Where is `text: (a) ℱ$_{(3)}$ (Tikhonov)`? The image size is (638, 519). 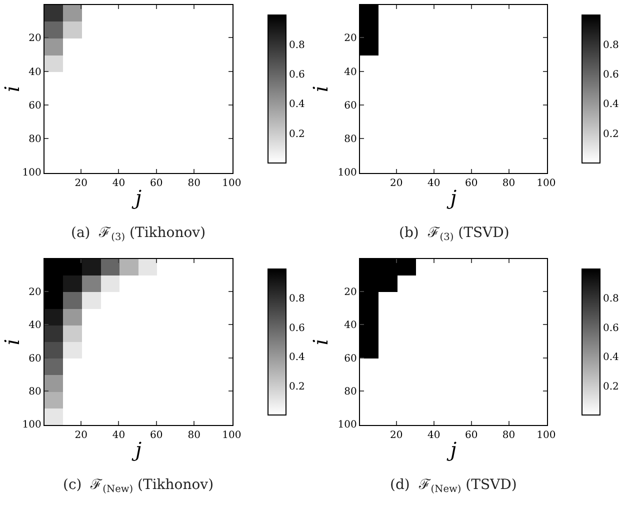
text: (a) ℱ$_{(3)}$ (Tikhonov) is located at coordinates (138, 234).